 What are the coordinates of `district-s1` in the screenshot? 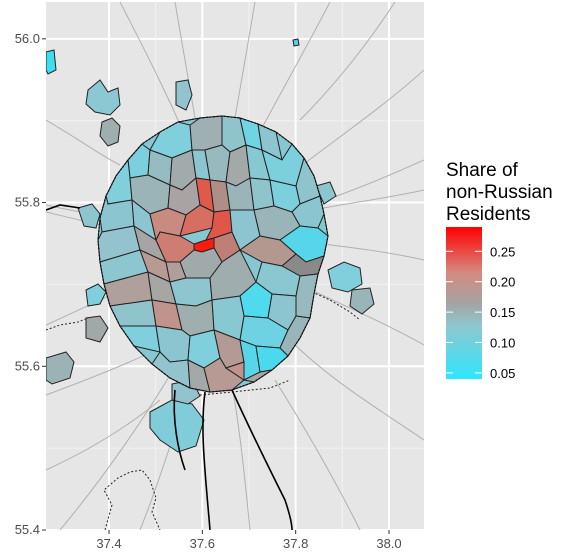 It's located at (191, 292).